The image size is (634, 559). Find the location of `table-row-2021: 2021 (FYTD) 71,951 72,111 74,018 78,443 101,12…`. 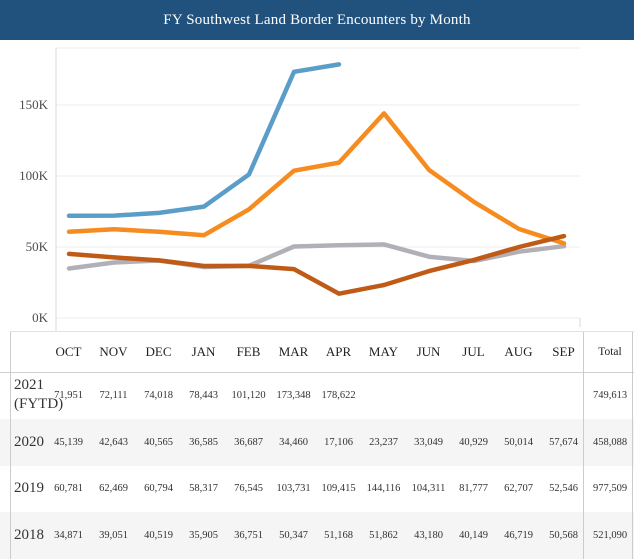

table-row-2021: 2021 (FYTD) 71,951 72,111 74,018 78,443 101,12… is located at coordinates (317, 395).